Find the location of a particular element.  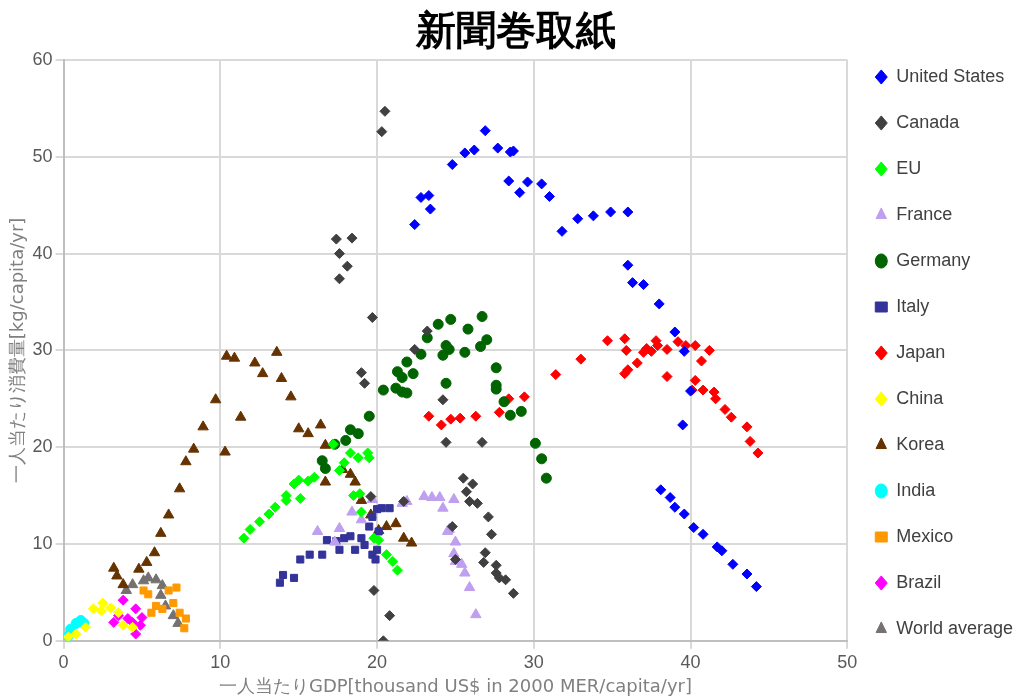

x-tick-label: 30 is located at coordinates (533, 661).